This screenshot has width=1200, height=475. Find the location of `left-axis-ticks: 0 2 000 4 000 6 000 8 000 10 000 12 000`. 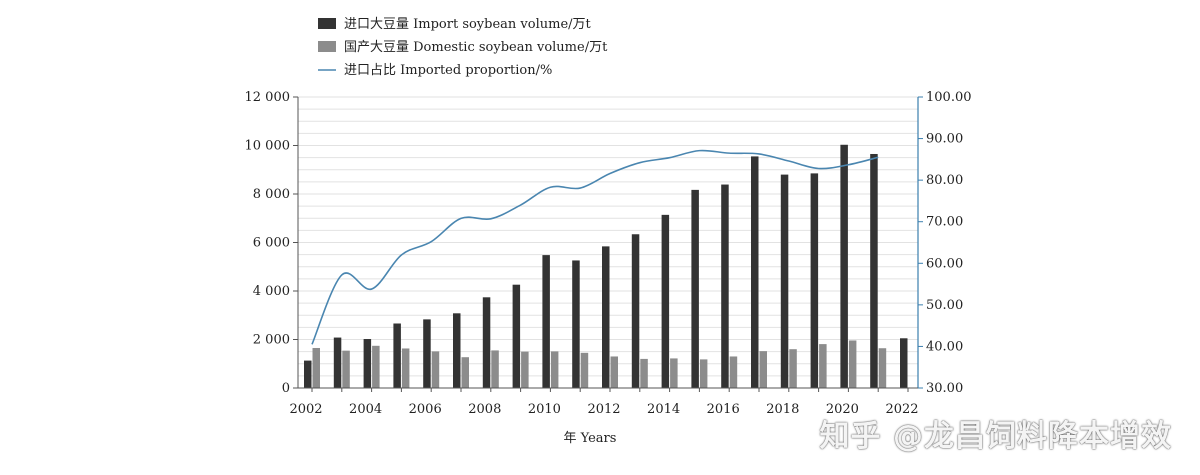

left-axis-ticks: 0 2 000 4 000 6 000 8 000 10 000 12 000 is located at coordinates (271, 243).